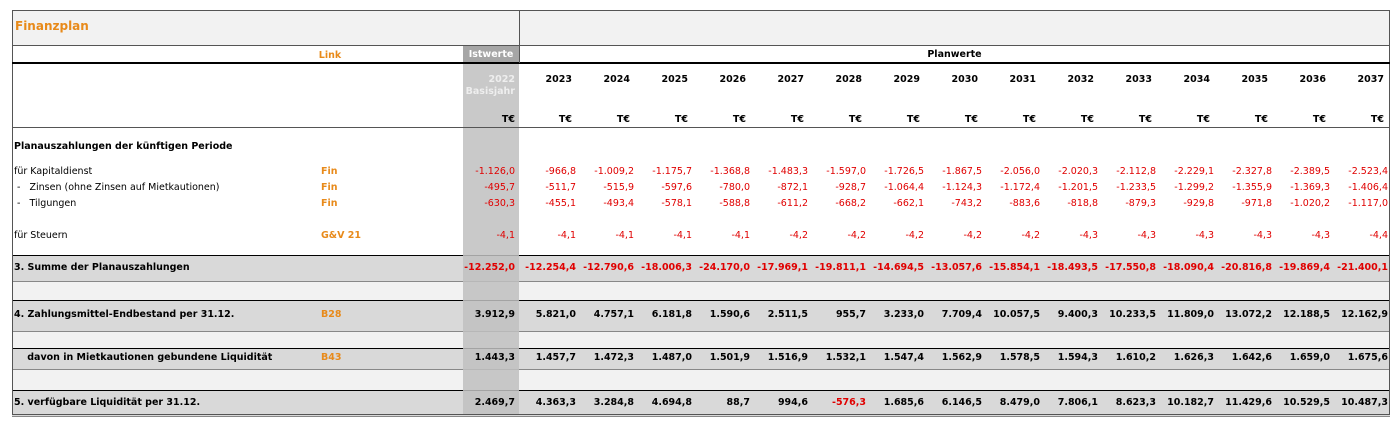 The image size is (1400, 425). I want to click on cell-value: -19.869,4, so click(1304, 267).